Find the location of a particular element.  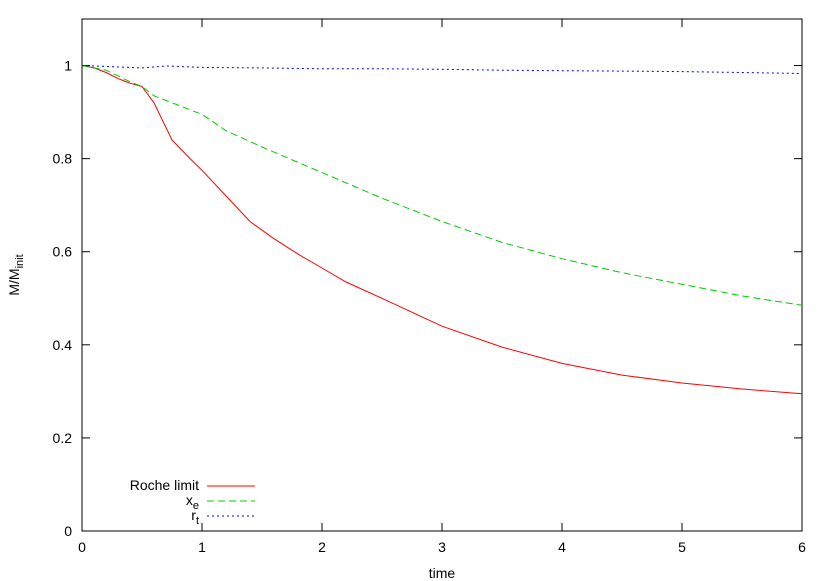

legend-label-2: xe is located at coordinates (192, 502).